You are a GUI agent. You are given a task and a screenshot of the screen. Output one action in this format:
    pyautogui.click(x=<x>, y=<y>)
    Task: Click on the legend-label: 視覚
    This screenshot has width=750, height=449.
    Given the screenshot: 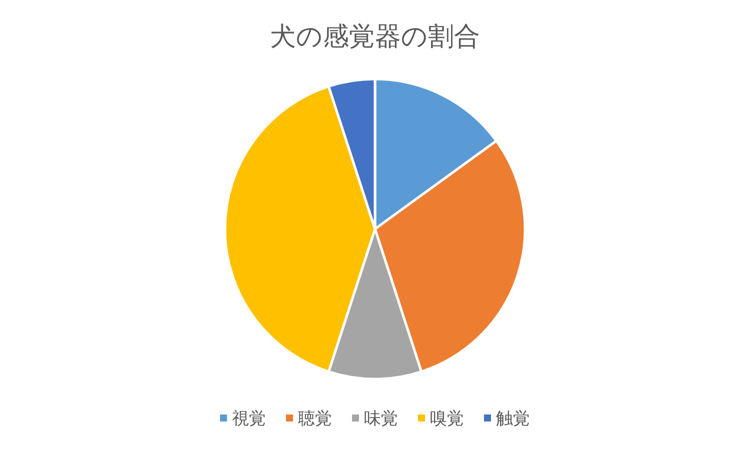 What is the action you would take?
    pyautogui.click(x=249, y=419)
    